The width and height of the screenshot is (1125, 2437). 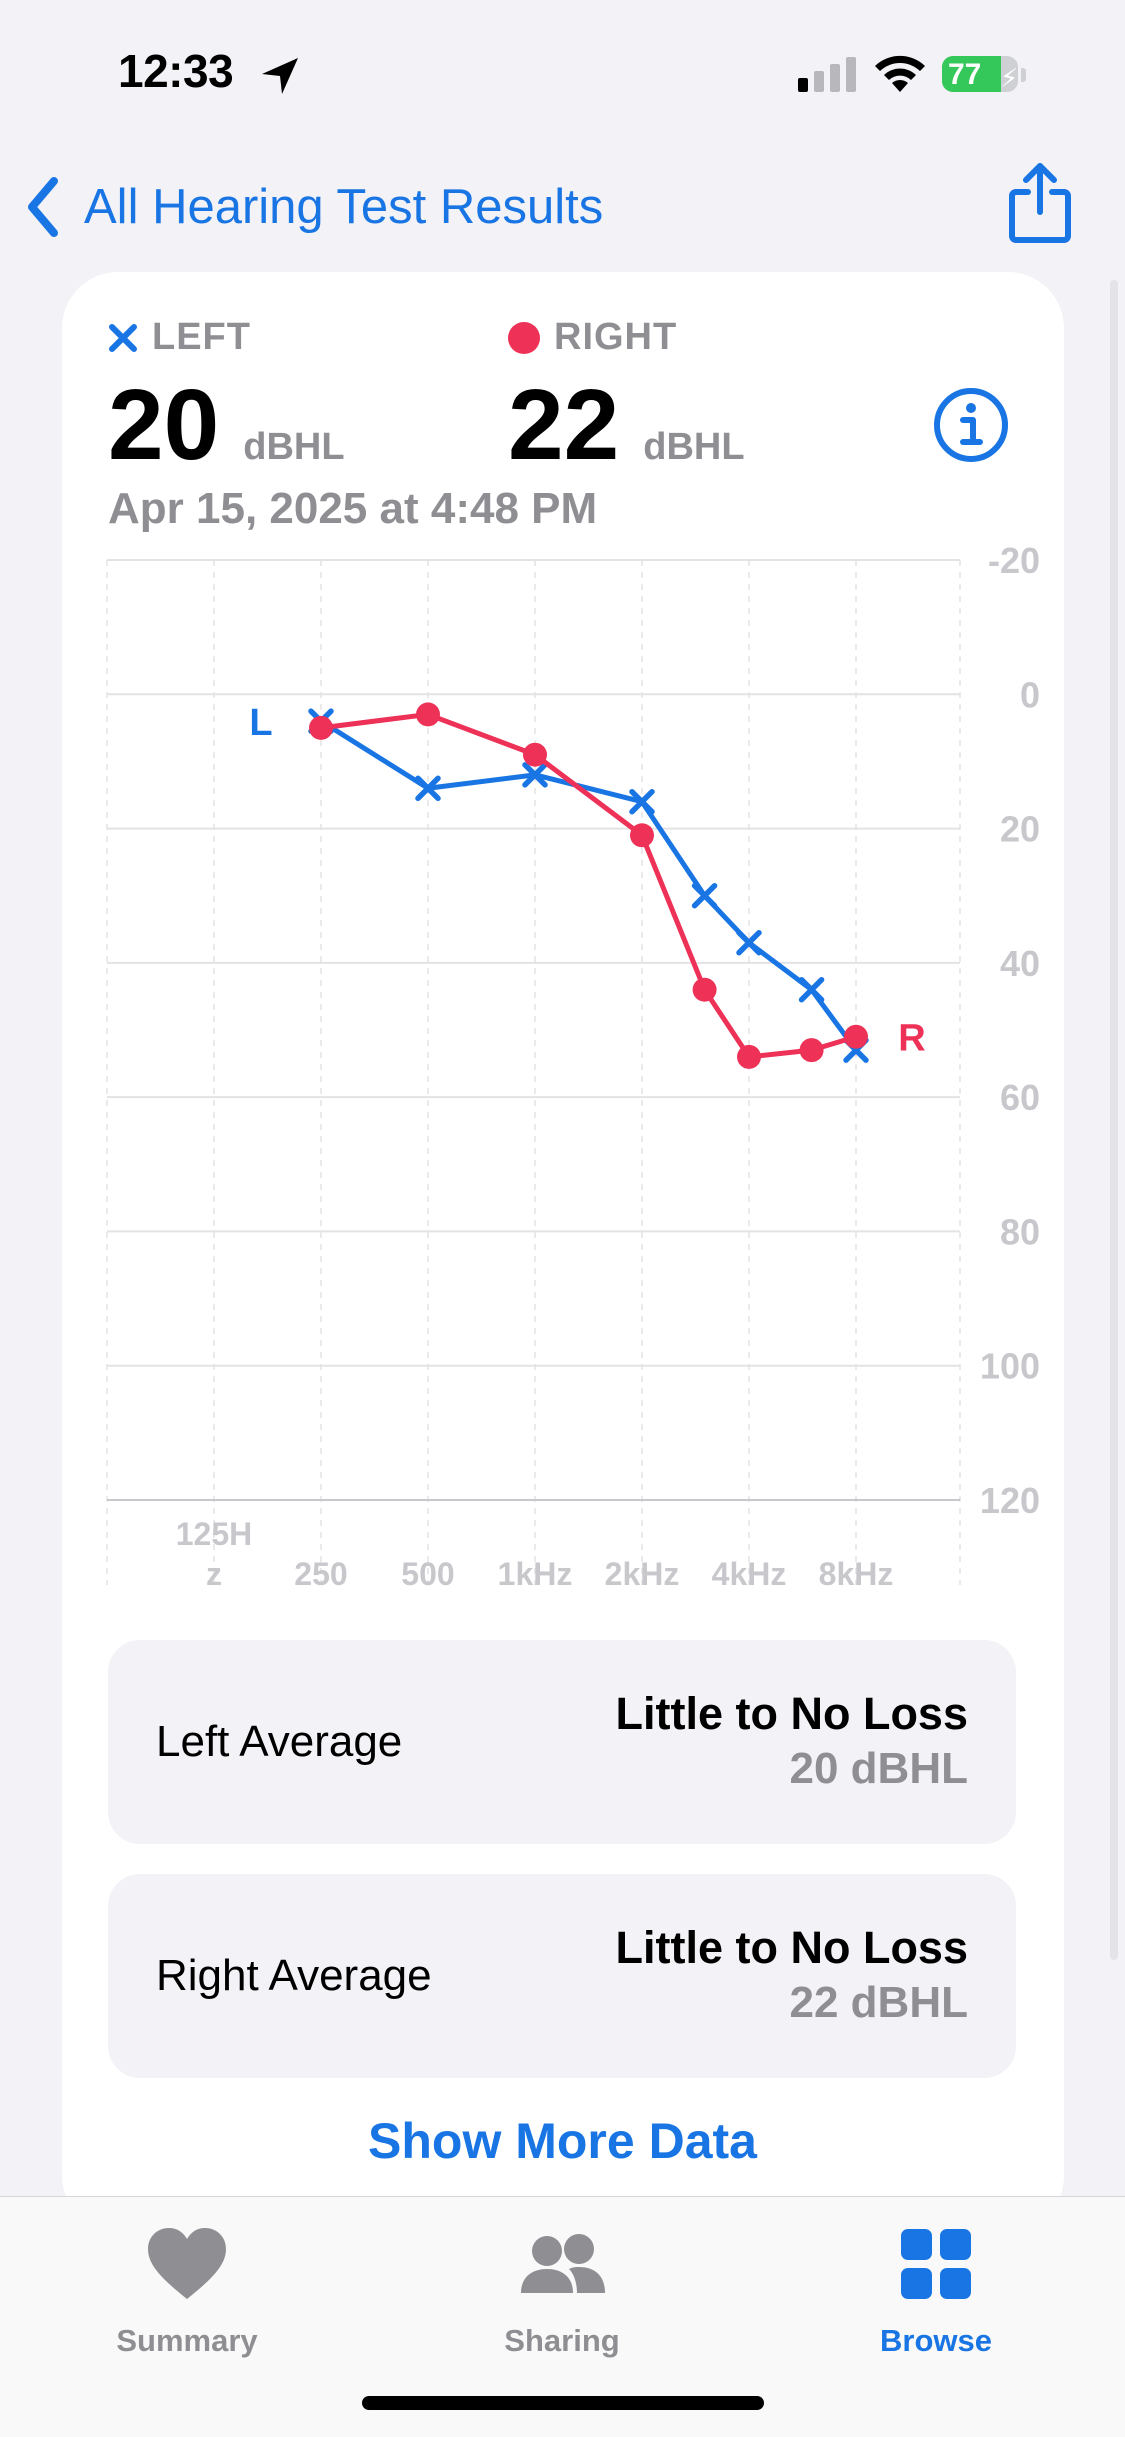 What do you see at coordinates (971, 425) in the screenshot?
I see `info-icon` at bounding box center [971, 425].